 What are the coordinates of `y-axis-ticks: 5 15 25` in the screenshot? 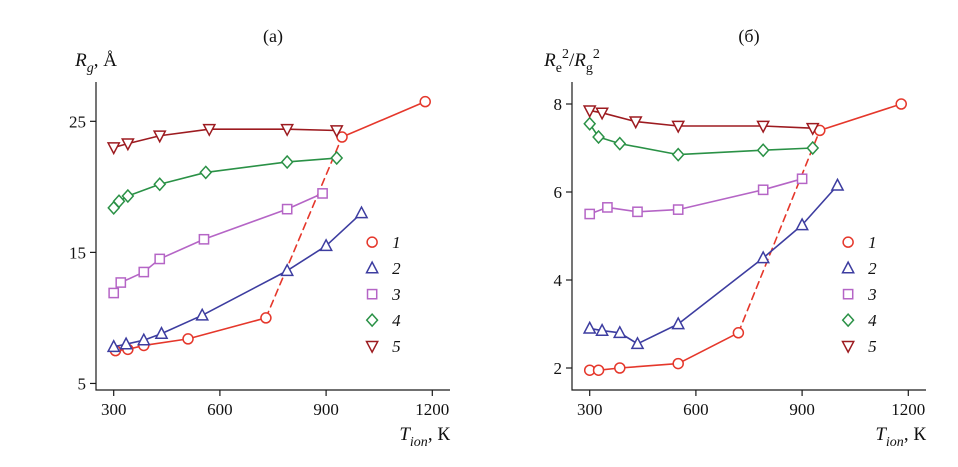 It's located at (82, 252).